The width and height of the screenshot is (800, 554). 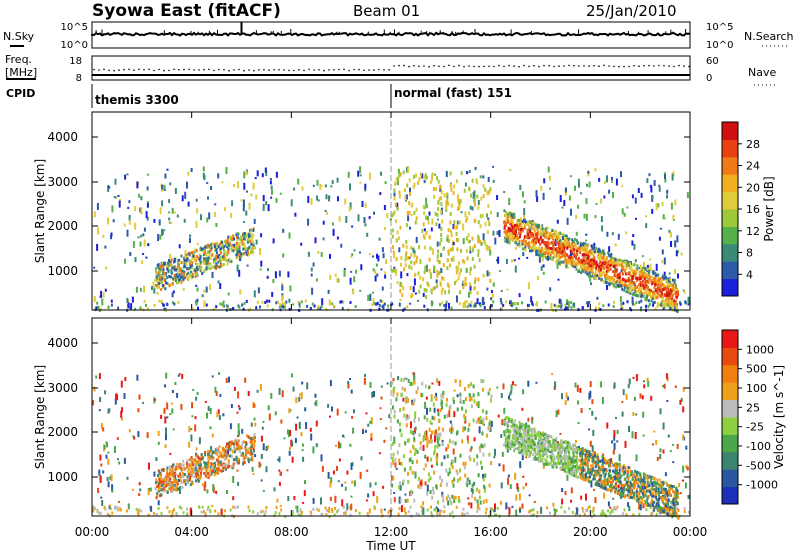 What do you see at coordinates (391, 68) in the screenshot?
I see `nave-trace` at bounding box center [391, 68].